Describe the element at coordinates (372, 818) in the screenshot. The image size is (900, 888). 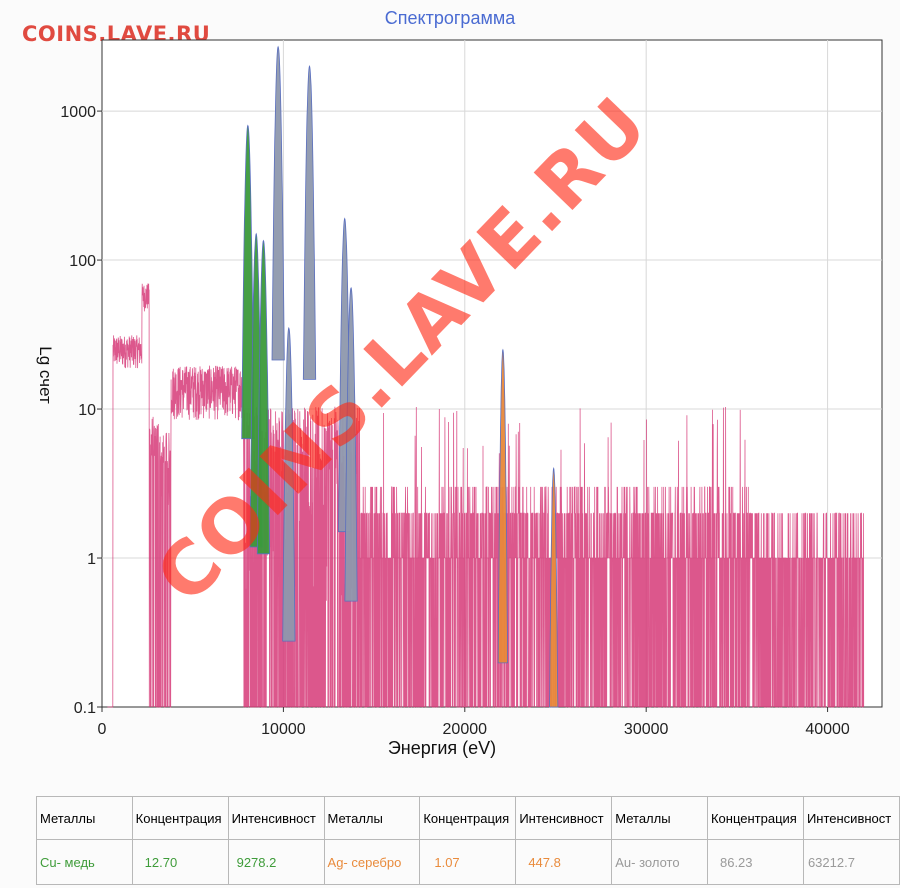
I see `header-metals-2: Металлы` at that location.